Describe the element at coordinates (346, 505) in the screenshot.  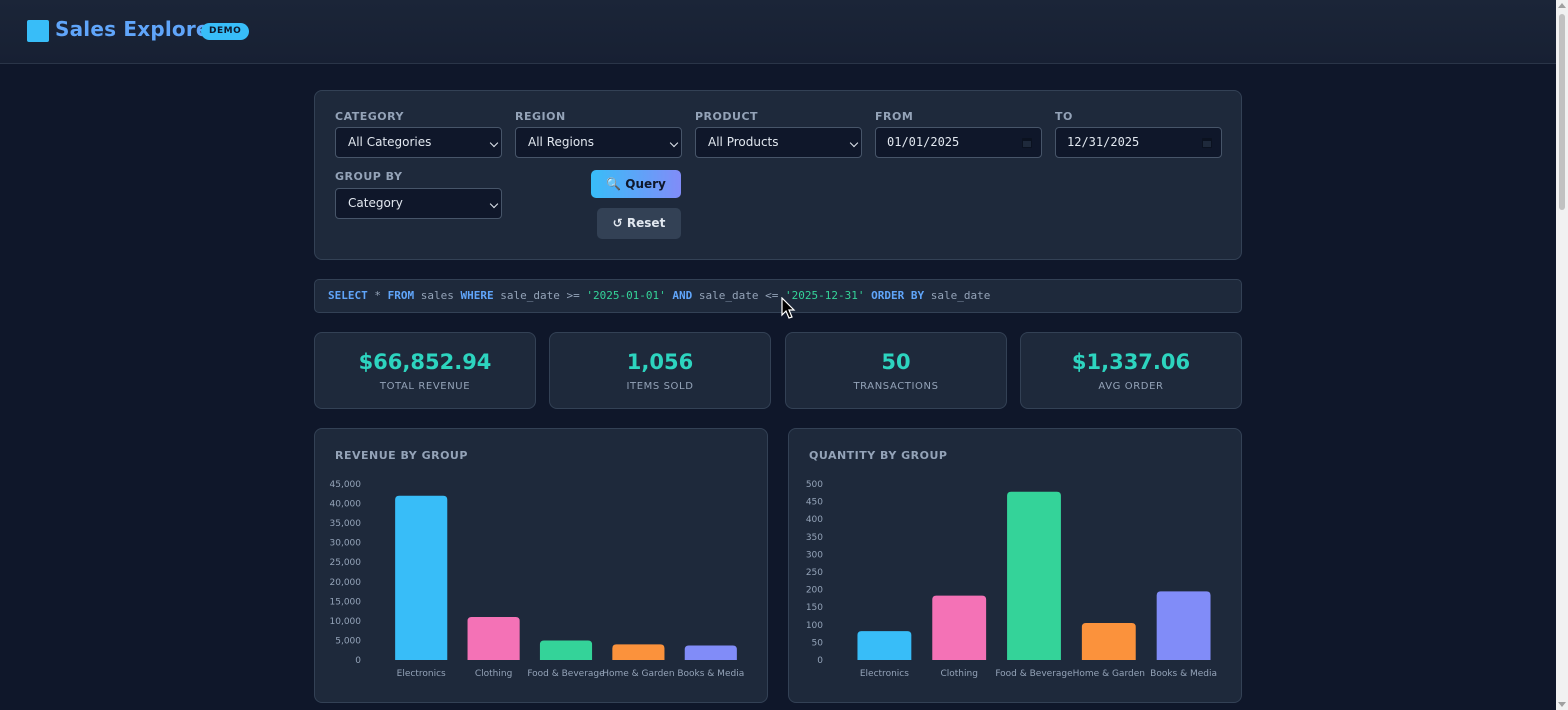
I see `y-tick-label: 40,000` at that location.